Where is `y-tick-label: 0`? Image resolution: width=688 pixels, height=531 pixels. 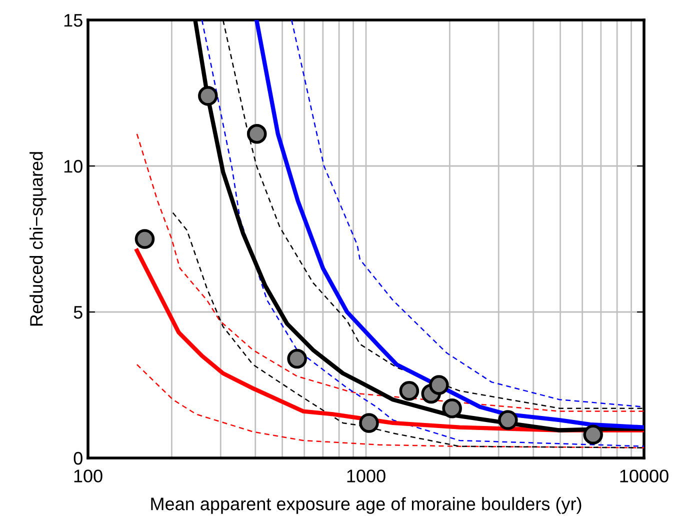
y-tick-label: 0 is located at coordinates (78, 458).